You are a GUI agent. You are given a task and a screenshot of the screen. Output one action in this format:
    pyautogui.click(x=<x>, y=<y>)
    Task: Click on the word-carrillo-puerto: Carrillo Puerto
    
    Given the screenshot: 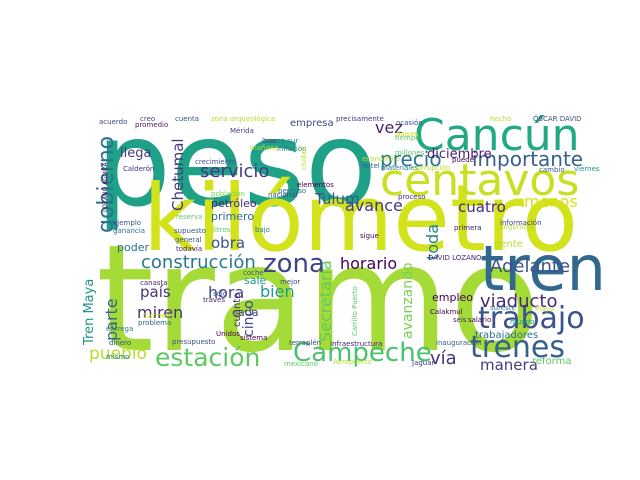 What is the action you would take?
    pyautogui.click(x=355, y=311)
    